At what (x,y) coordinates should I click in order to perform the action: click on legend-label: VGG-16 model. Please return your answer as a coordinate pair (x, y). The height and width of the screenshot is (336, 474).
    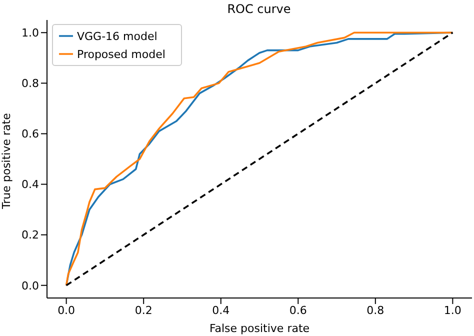
    Looking at the image, I should click on (117, 36).